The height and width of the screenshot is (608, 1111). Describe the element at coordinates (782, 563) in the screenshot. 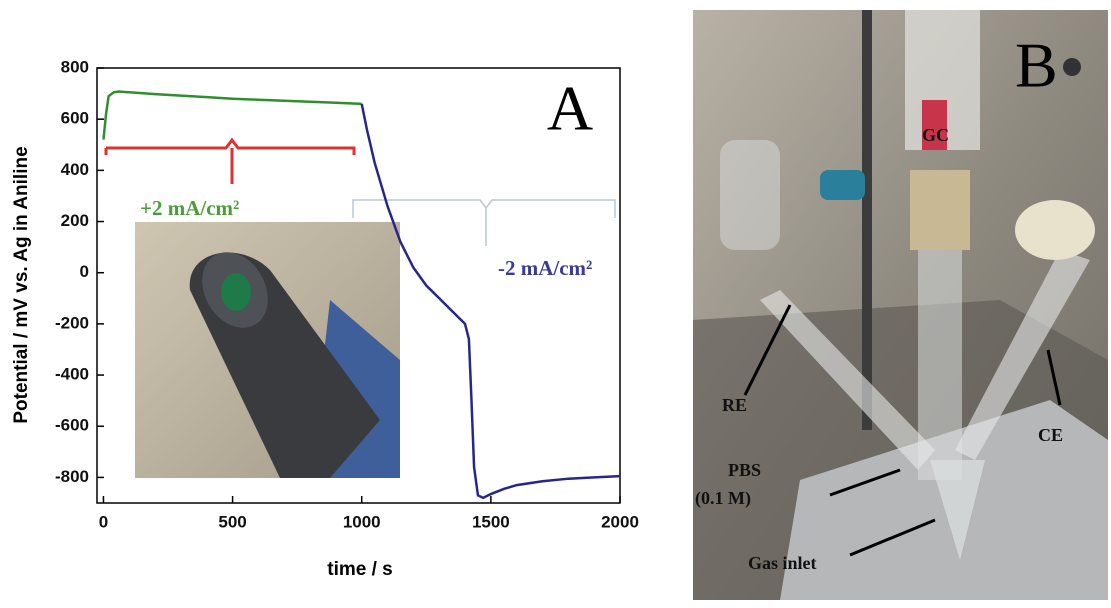

I see `photo-label: Gas inlet` at that location.